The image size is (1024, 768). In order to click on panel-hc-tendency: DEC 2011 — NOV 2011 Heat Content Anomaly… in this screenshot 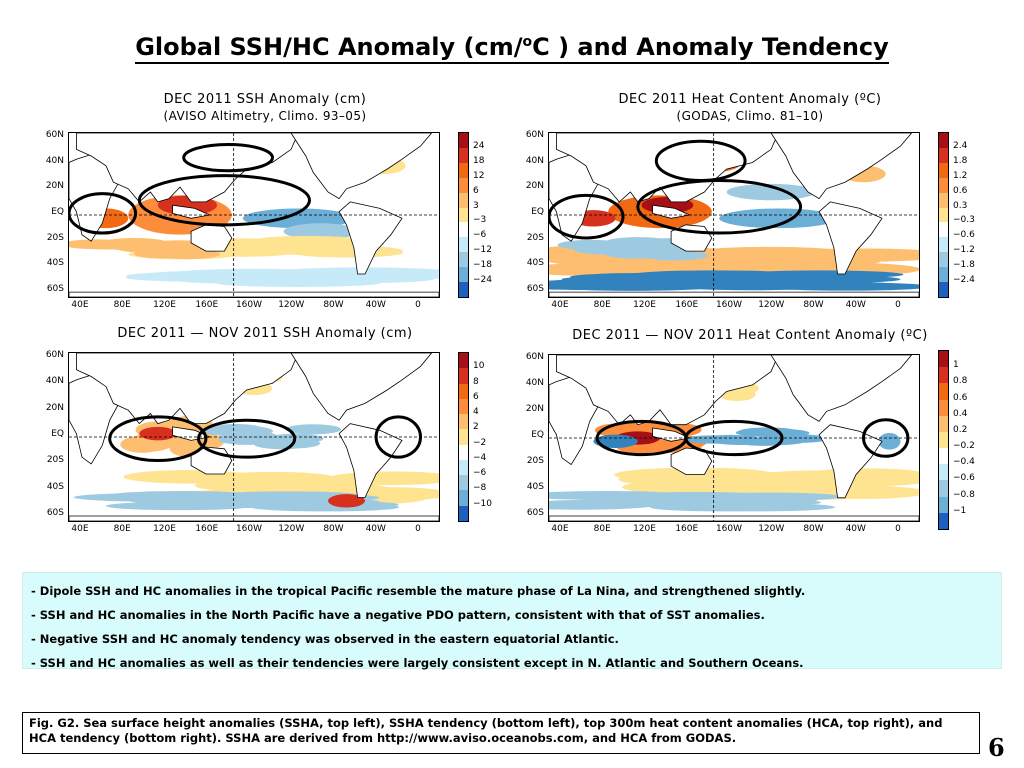, I will do `click(750, 432)`.